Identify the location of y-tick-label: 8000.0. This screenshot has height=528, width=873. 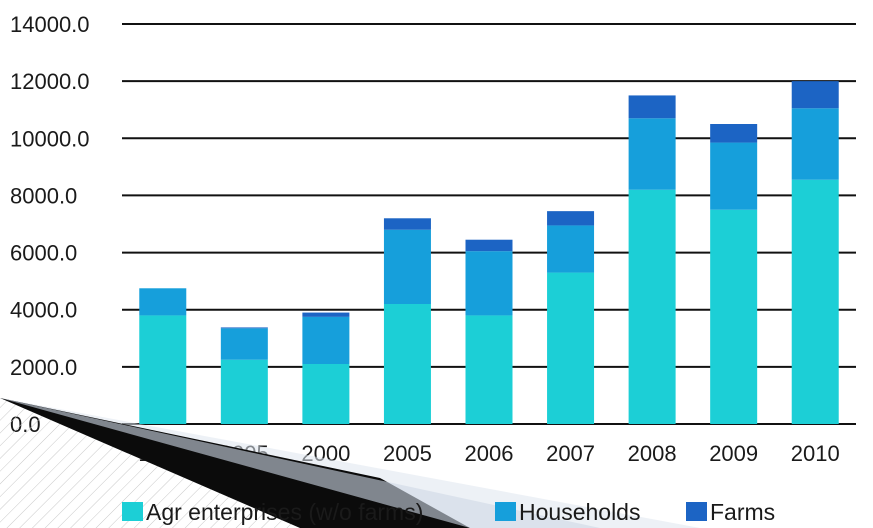
(43, 195).